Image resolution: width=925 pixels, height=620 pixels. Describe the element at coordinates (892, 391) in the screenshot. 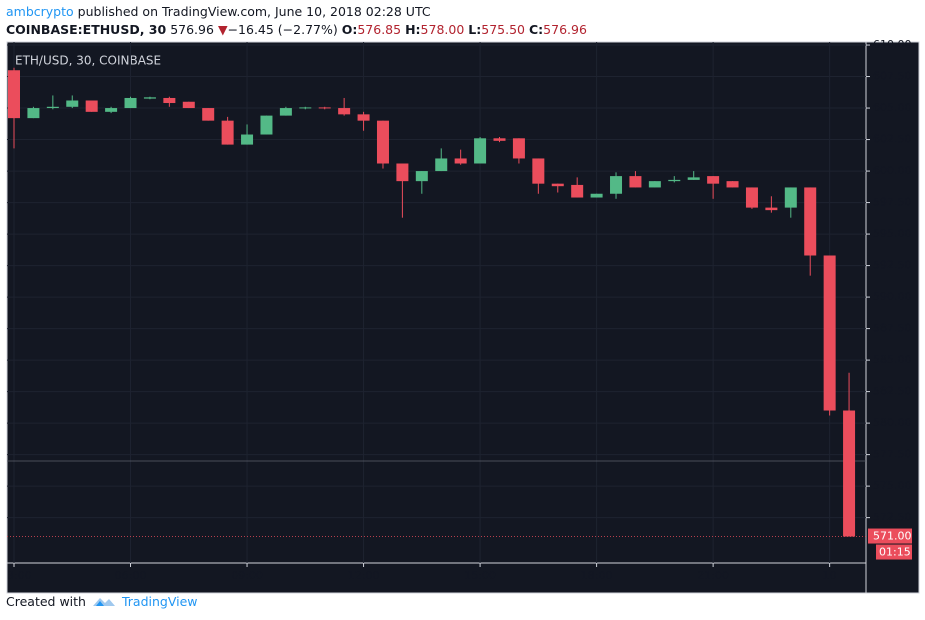

I see `y-tick-label: 582.50` at that location.